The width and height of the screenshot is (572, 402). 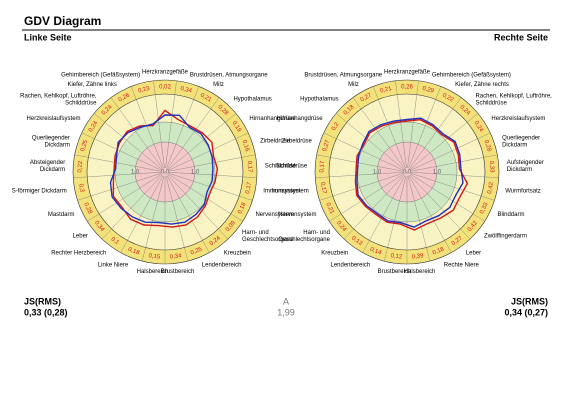 What do you see at coordinates (462, 266) in the screenshot?
I see `category-label: Rechte Niere` at bounding box center [462, 266].